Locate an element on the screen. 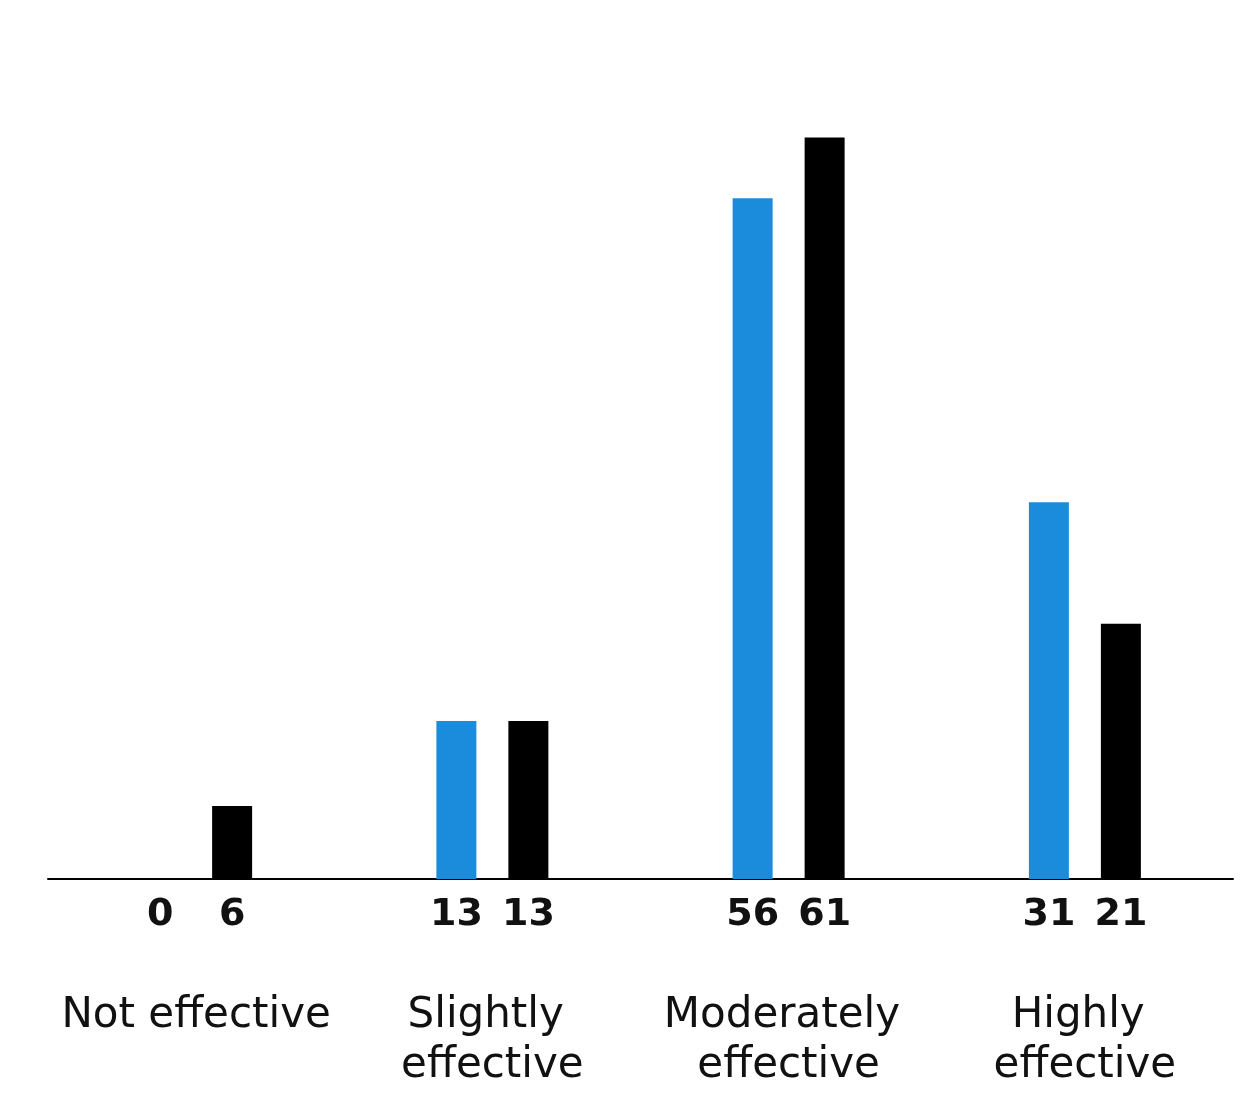 The width and height of the screenshot is (1251, 1102). data-label: 21 is located at coordinates (1121, 912).